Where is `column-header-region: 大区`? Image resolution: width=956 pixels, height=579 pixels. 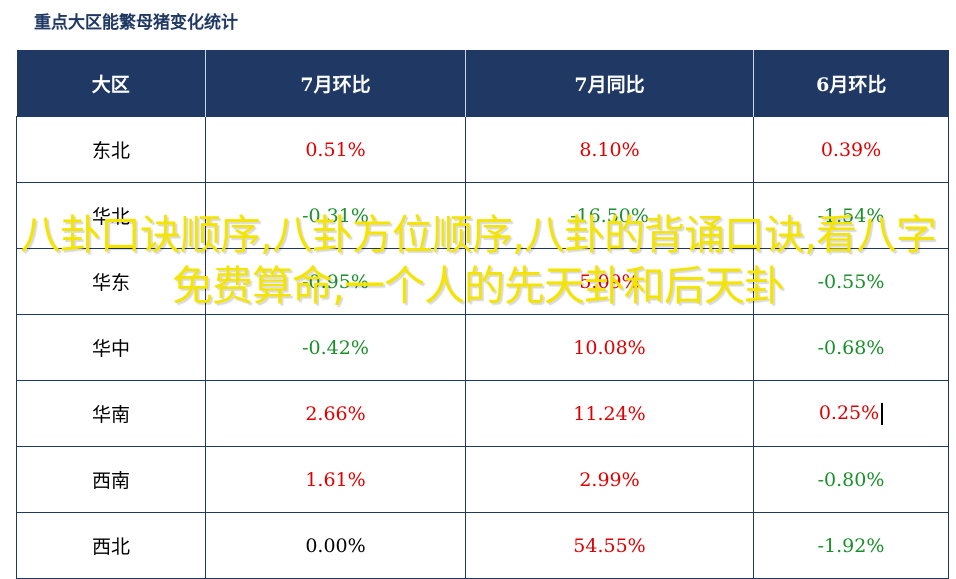 column-header-region: 大区 is located at coordinates (111, 83).